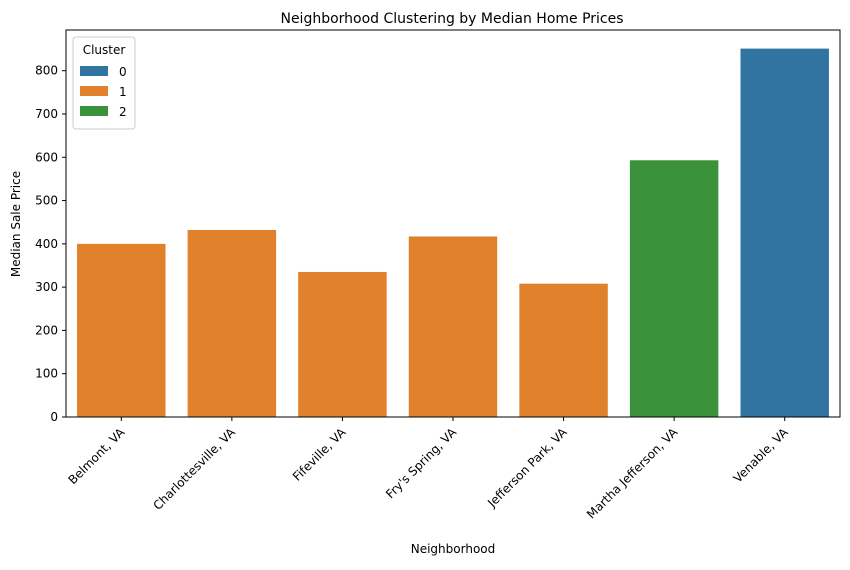 The width and height of the screenshot is (850, 570). I want to click on x-tick-label: Fry's Spring, VA, so click(421, 463).